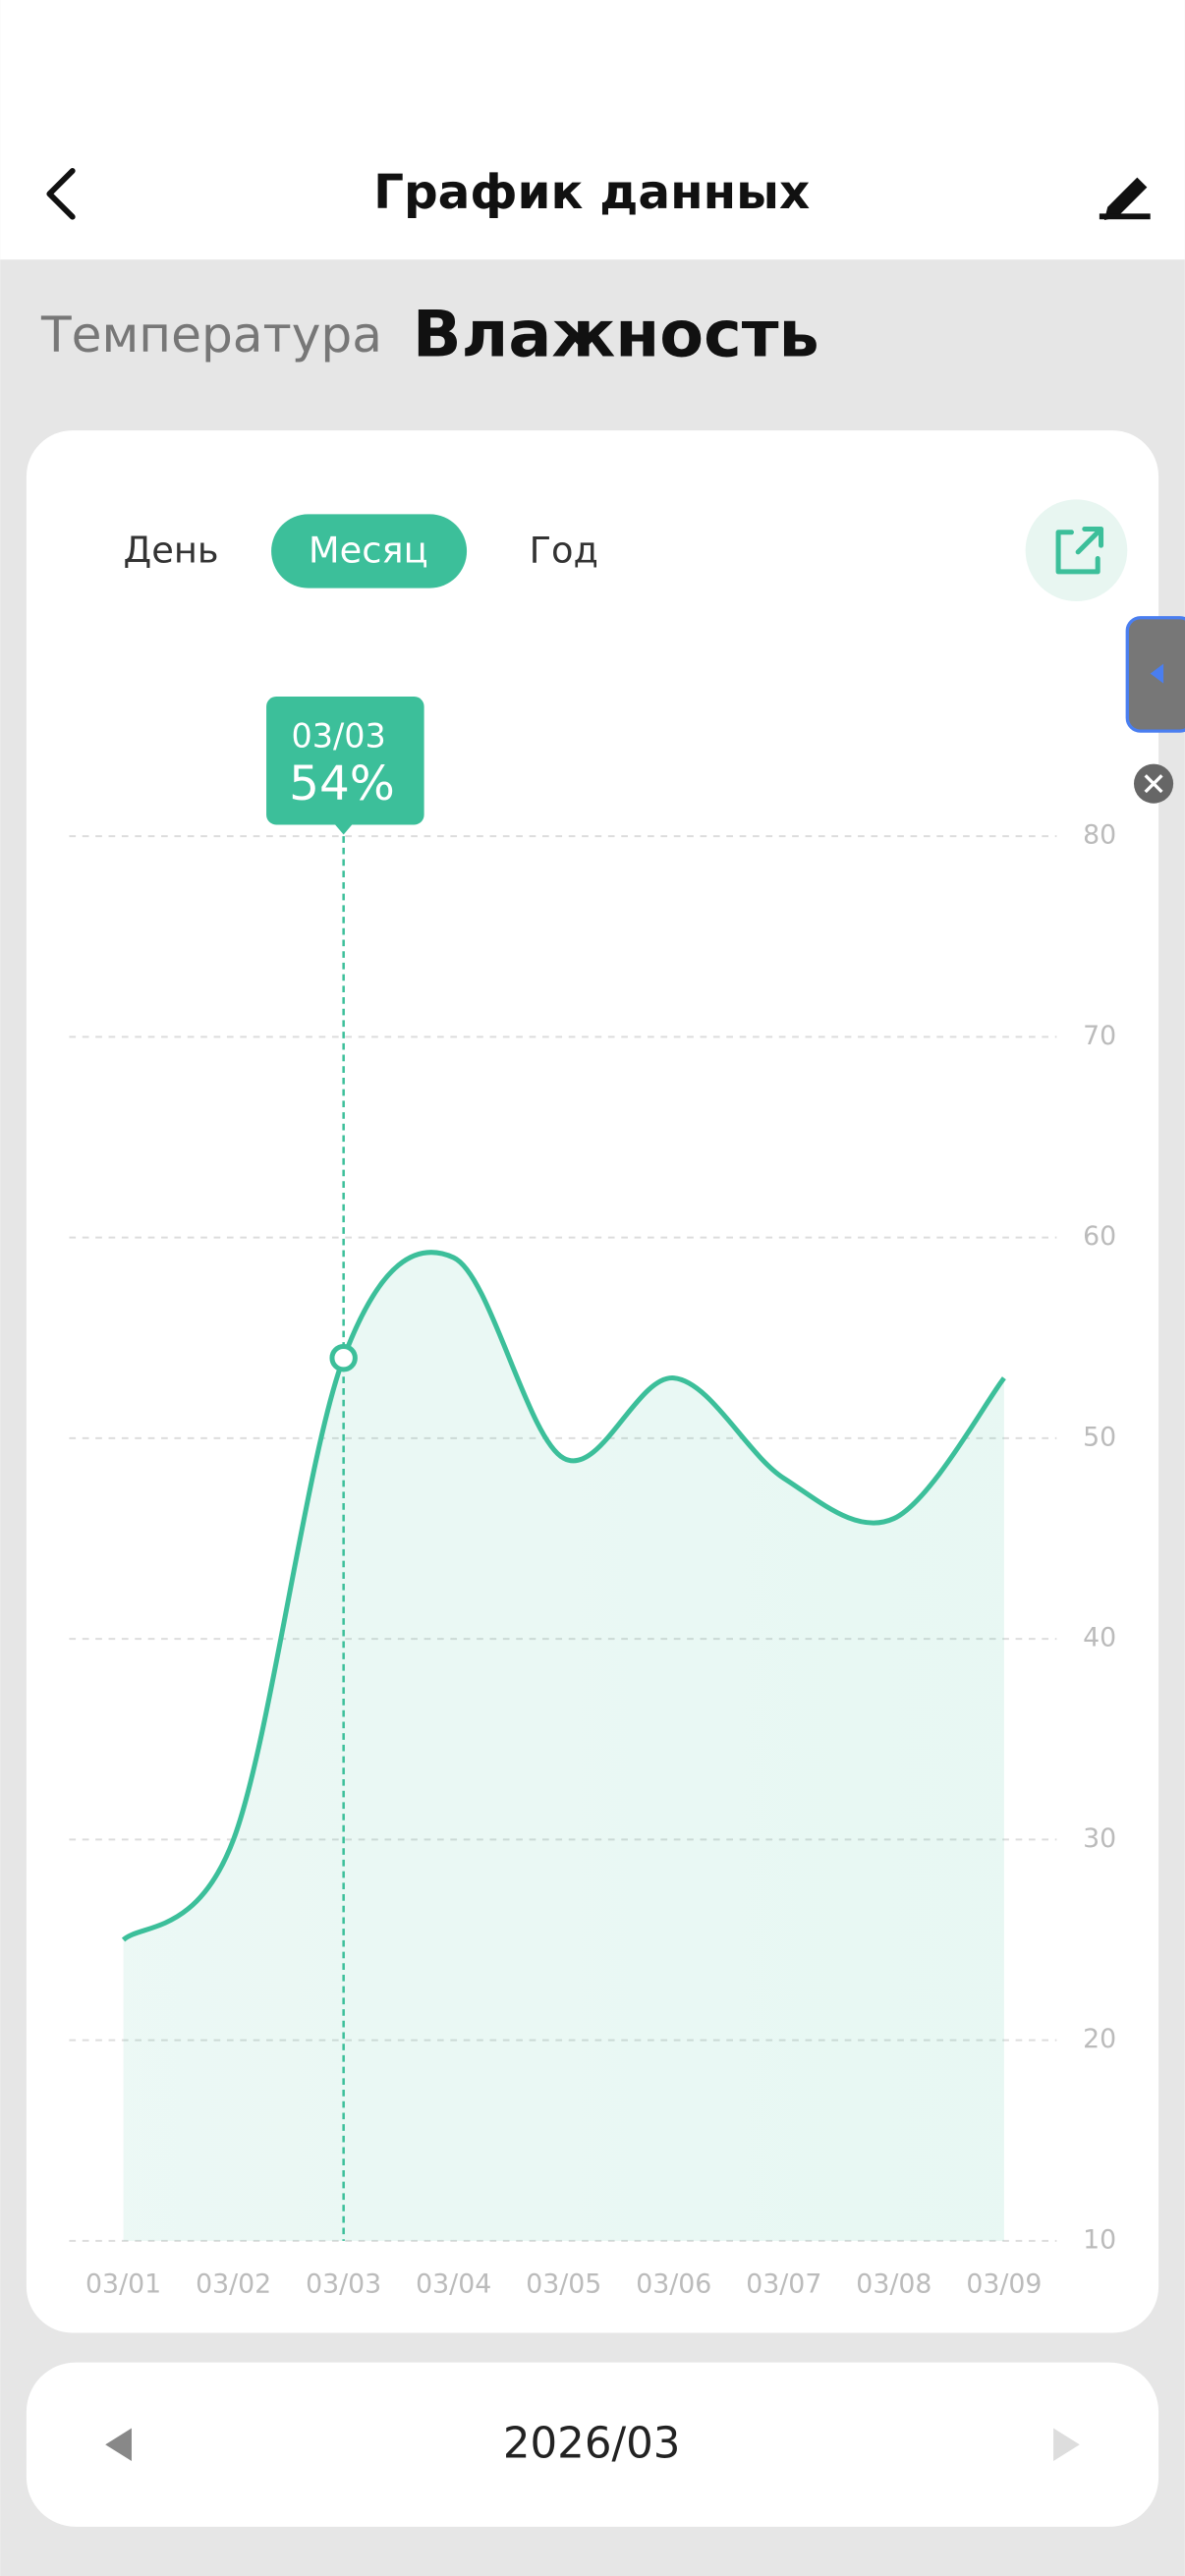 Image resolution: width=1185 pixels, height=2576 pixels. Describe the element at coordinates (61, 193) in the screenshot. I see `back-button` at that location.